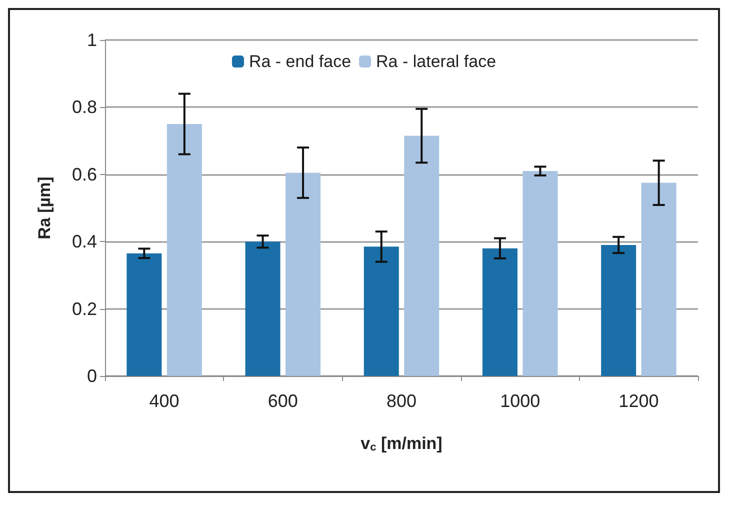 This screenshot has width=734, height=505. What do you see at coordinates (638, 401) in the screenshot?
I see `x-tick-label: 1200` at bounding box center [638, 401].